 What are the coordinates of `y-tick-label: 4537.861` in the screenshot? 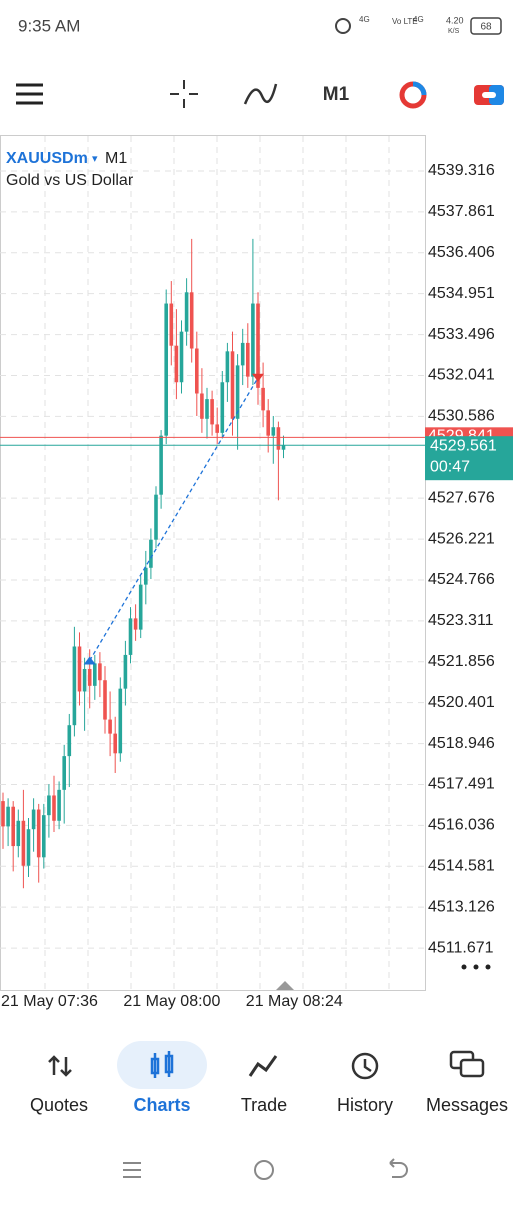 It's located at (461, 211).